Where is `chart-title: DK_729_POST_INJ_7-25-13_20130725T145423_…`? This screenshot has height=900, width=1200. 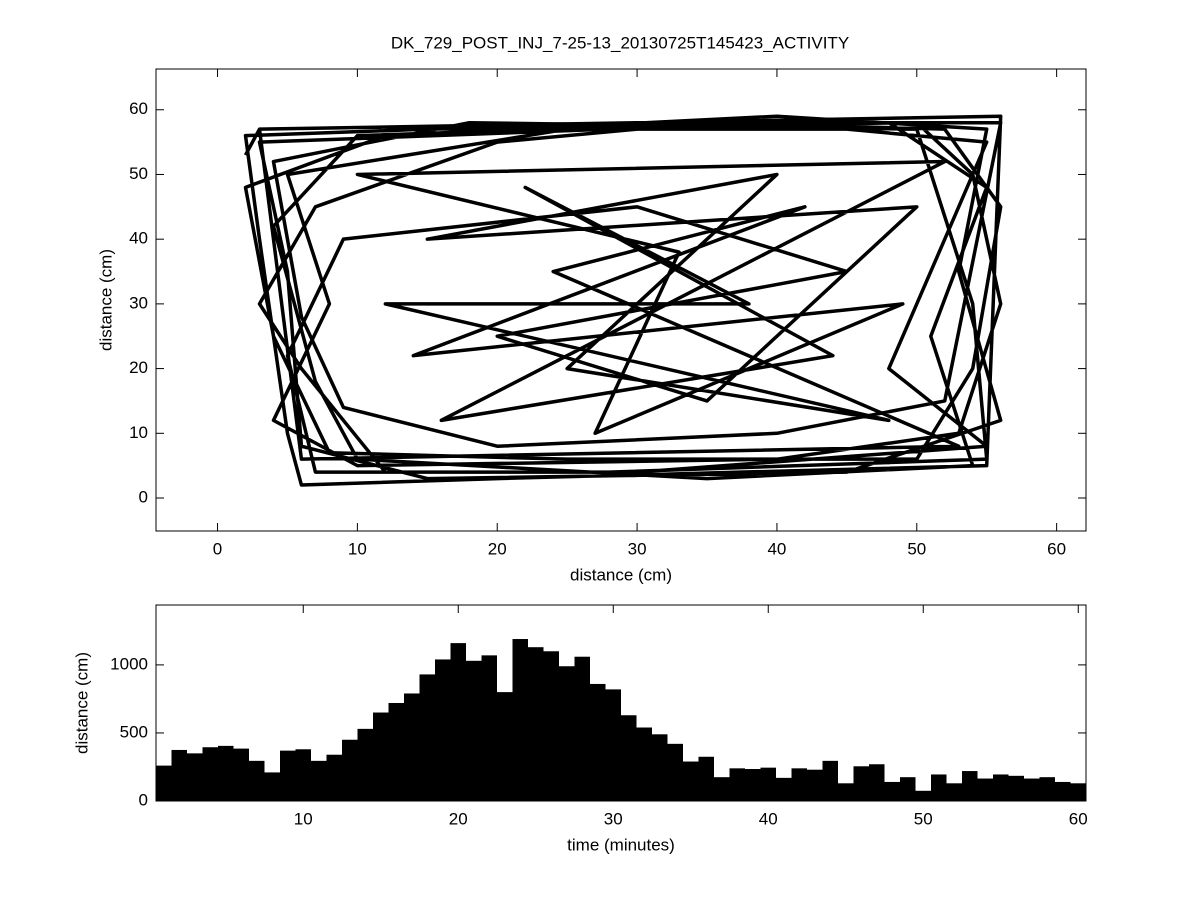 chart-title: DK_729_POST_INJ_7-25-13_20130725T145423_… is located at coordinates (620, 42).